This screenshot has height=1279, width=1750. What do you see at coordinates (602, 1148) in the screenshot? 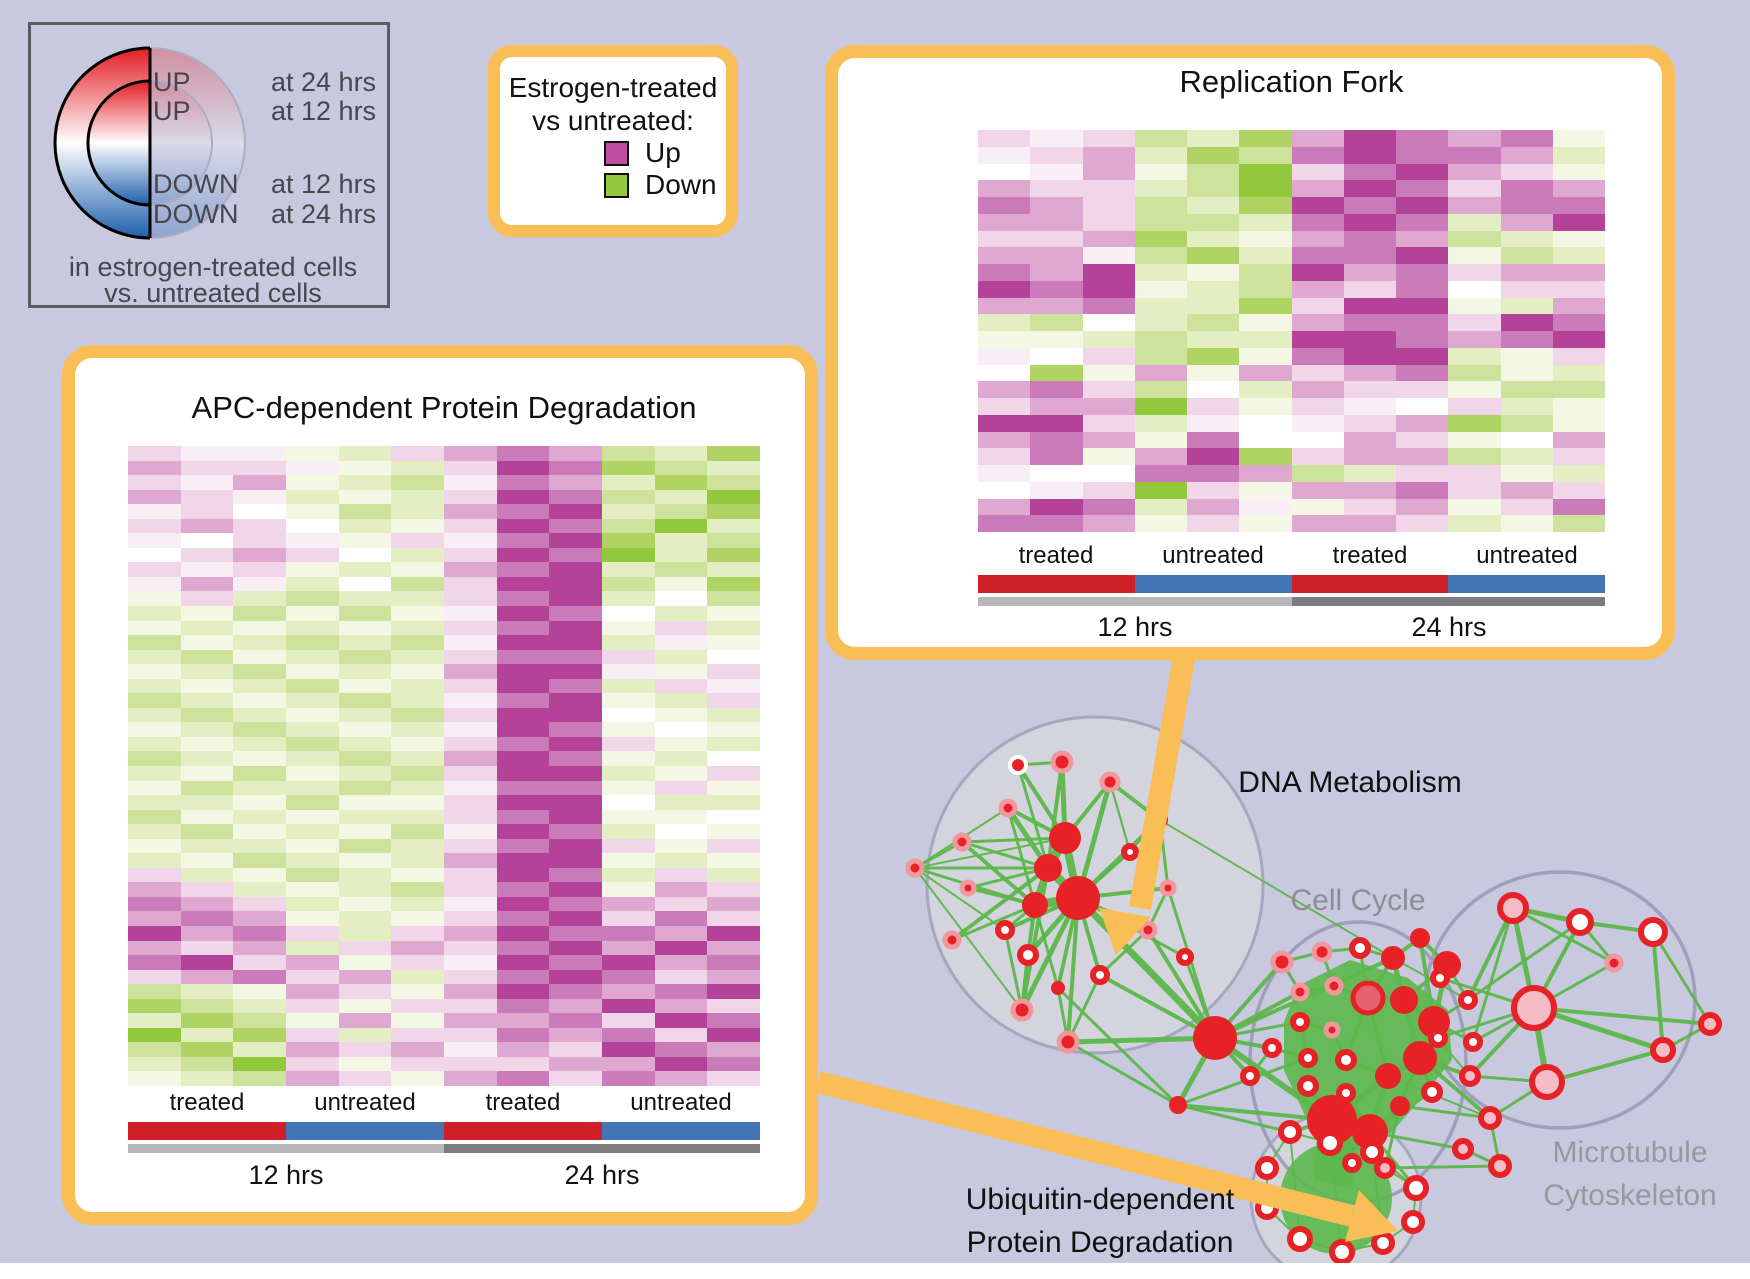
I see `apc-24h-bar` at bounding box center [602, 1148].